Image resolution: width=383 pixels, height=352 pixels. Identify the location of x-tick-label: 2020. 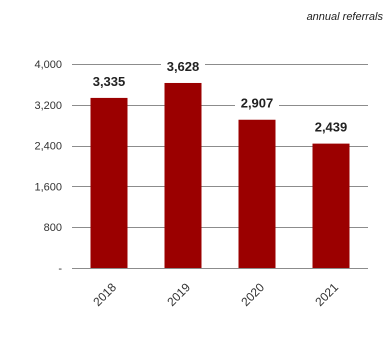
(252, 294).